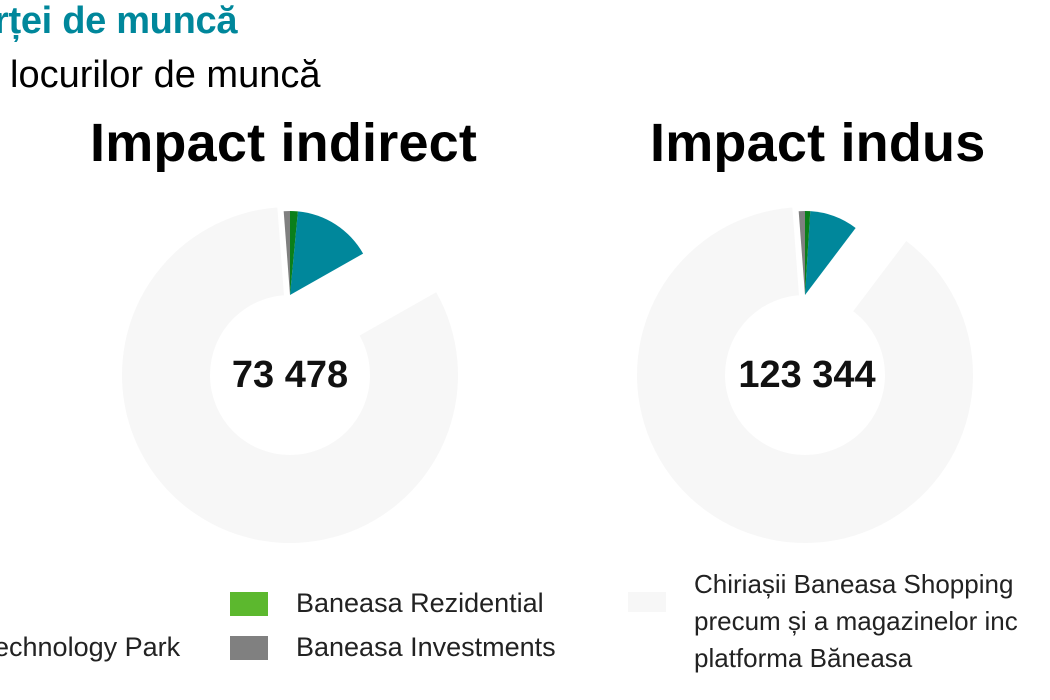 This screenshot has width=1050, height=700. I want to click on pie-hole-indirect, so click(290, 375).